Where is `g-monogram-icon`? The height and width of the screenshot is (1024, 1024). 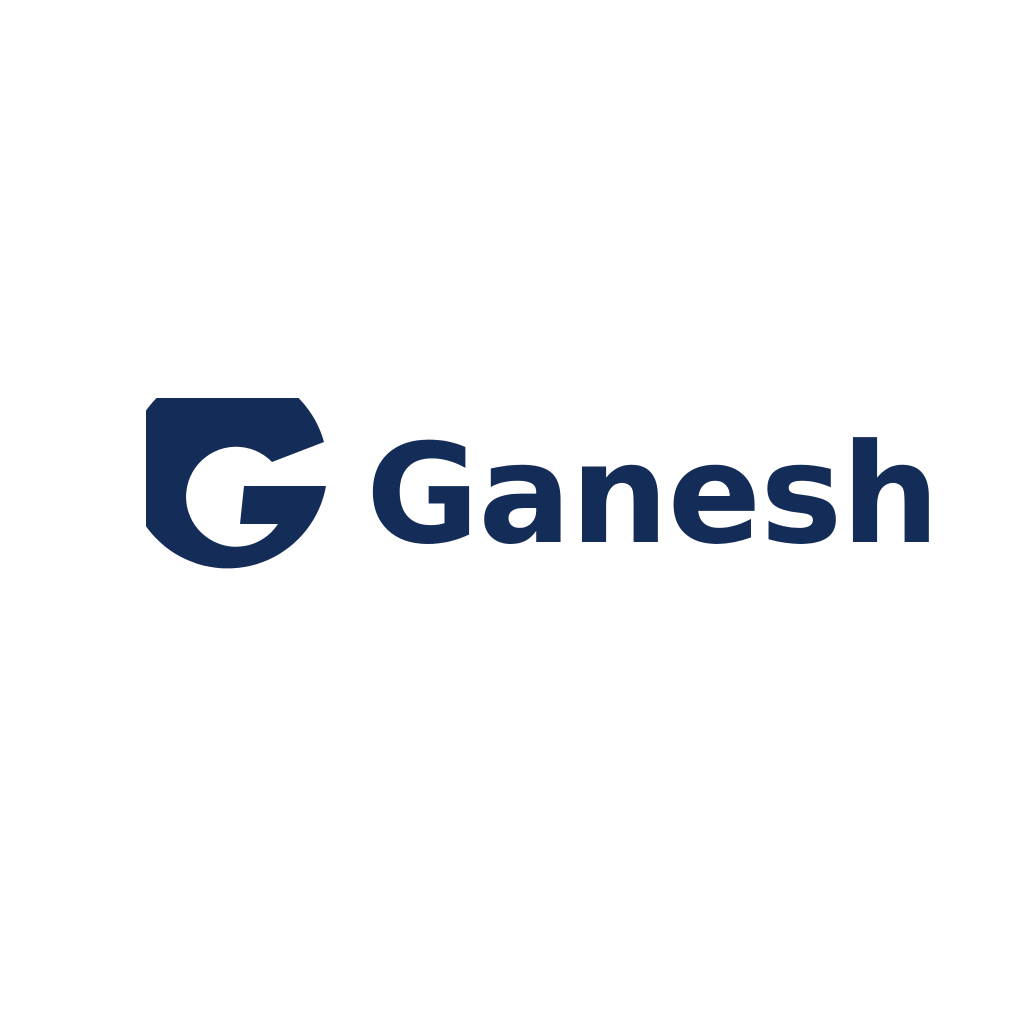
g-monogram-icon is located at coordinates (236, 483).